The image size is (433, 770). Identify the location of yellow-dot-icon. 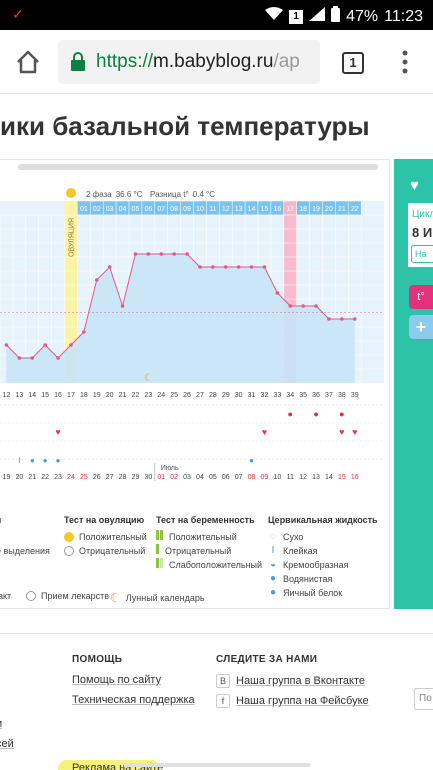
(69, 537).